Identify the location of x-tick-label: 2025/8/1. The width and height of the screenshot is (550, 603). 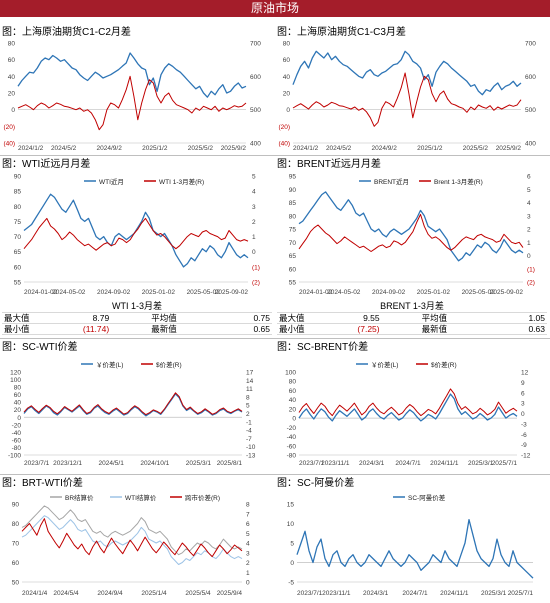
(230, 463).